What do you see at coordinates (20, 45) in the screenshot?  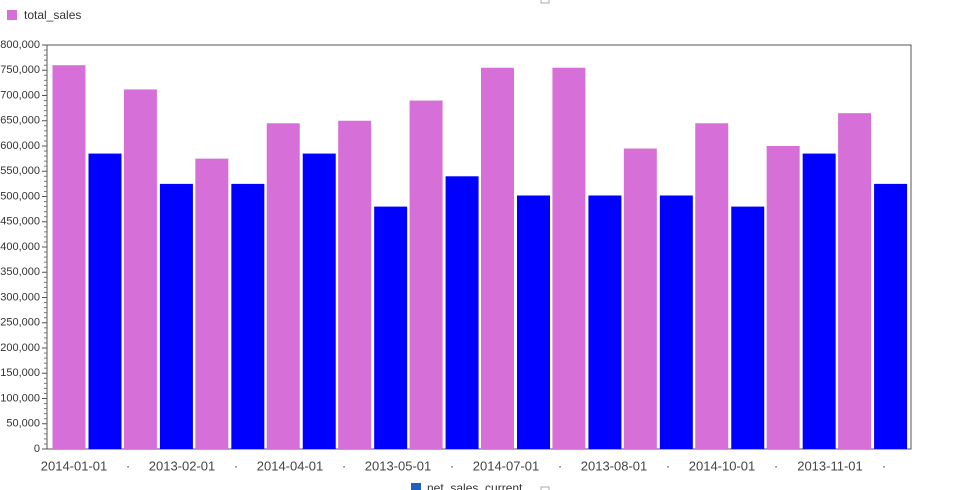 I see `y-tick-label: 800,000` at bounding box center [20, 45].